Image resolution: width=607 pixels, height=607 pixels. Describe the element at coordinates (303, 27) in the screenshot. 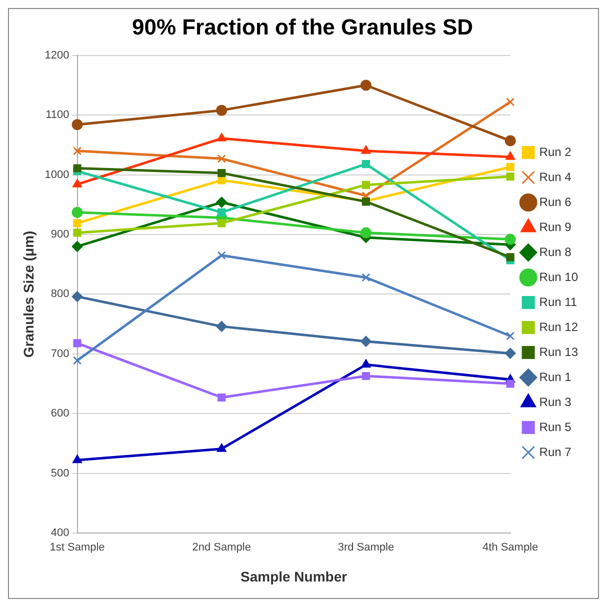

I see `chart-title: 90% Fraction of the Granules SD` at that location.